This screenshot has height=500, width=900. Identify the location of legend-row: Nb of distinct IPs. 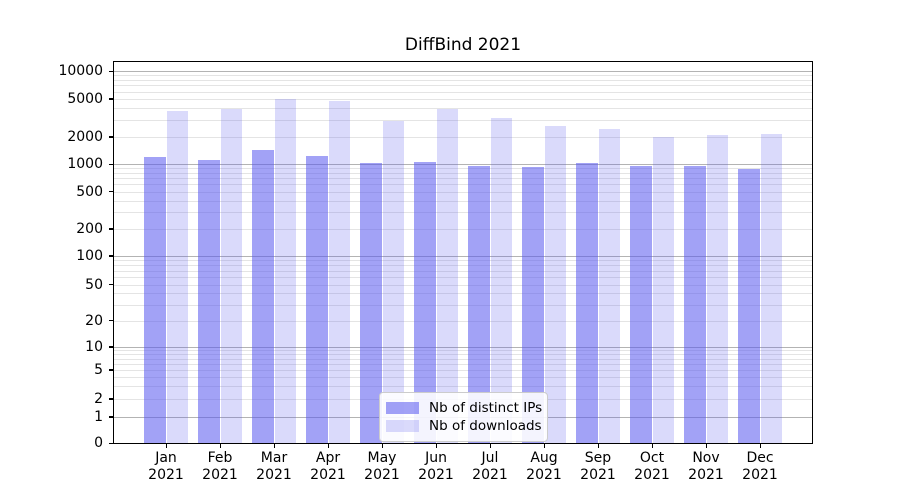
(464, 407).